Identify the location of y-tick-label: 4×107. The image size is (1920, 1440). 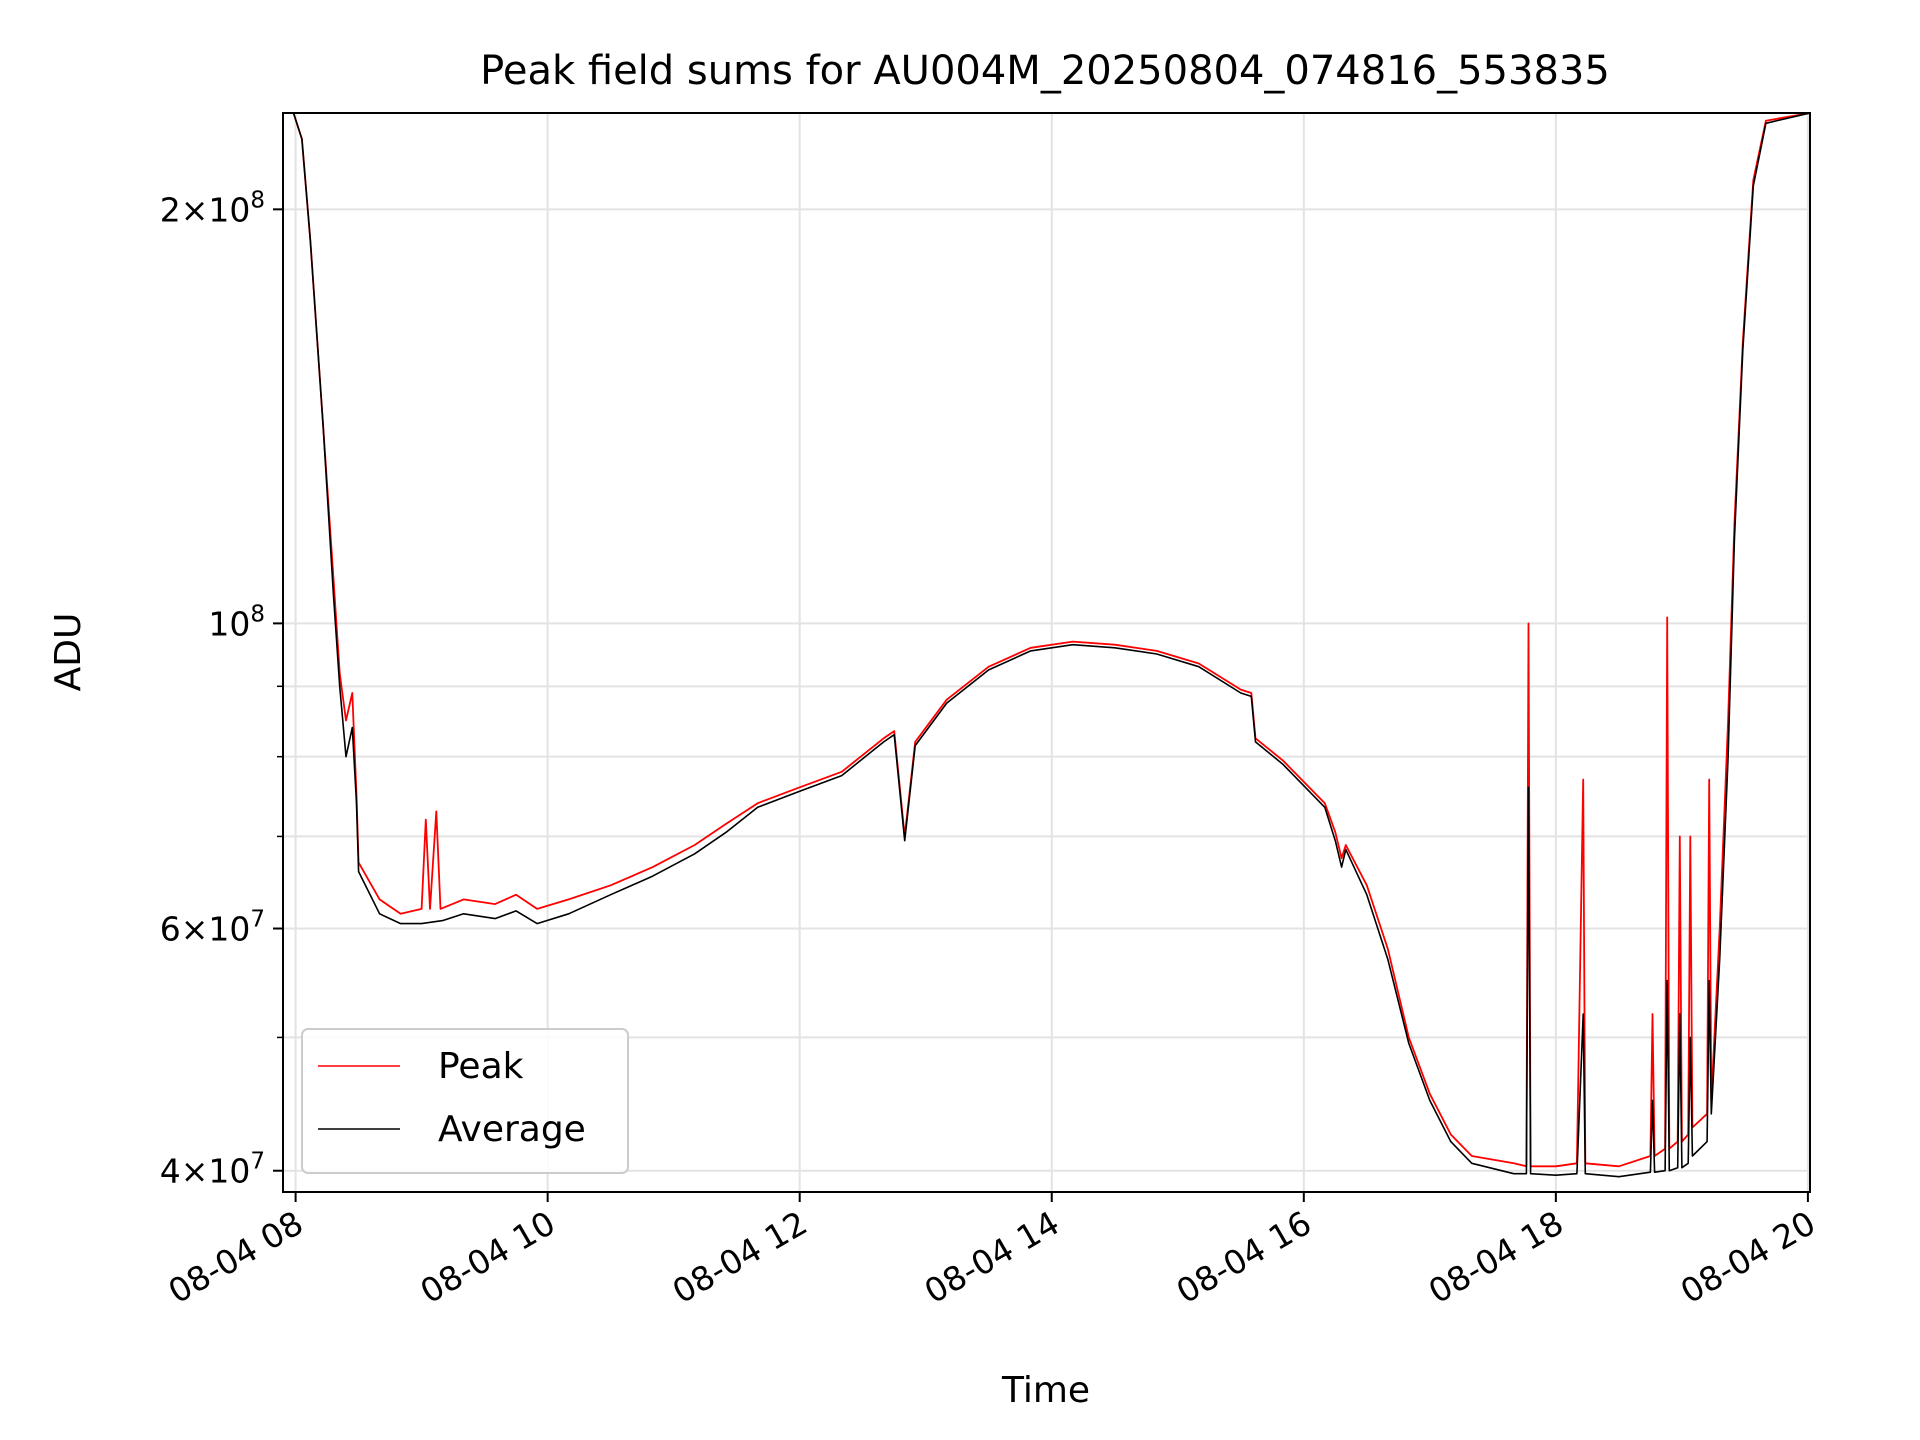
(212, 1170).